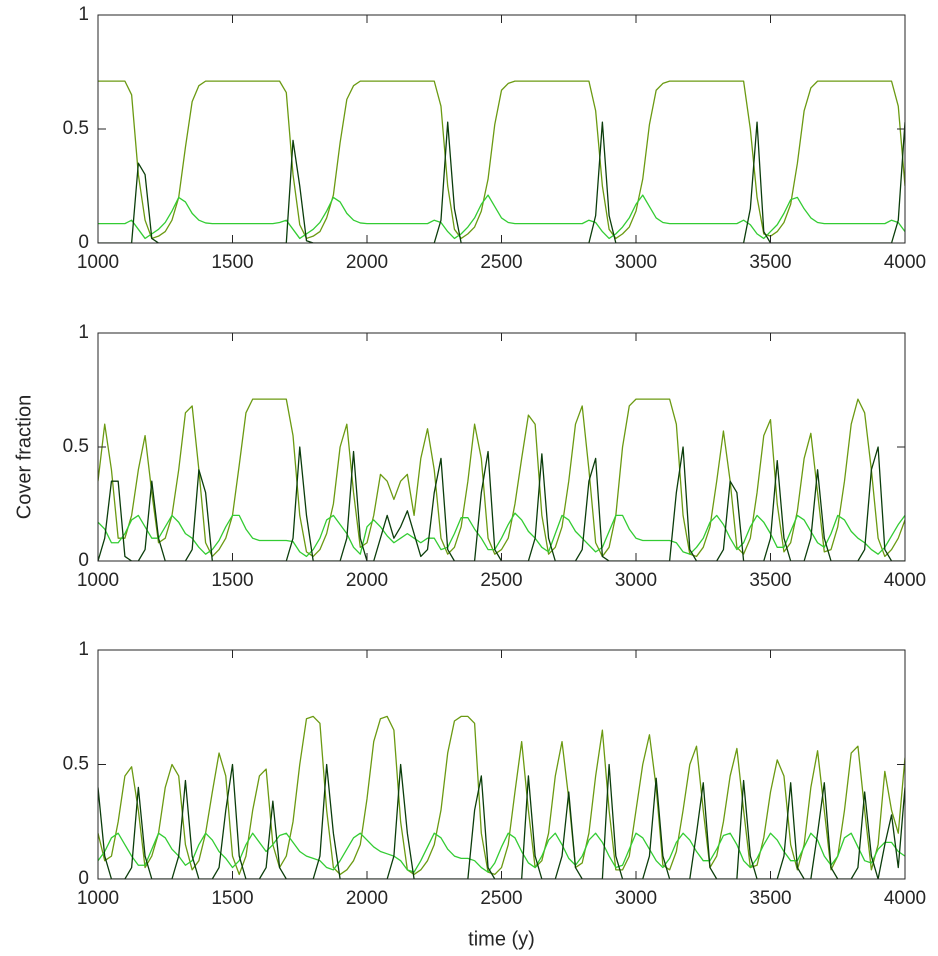 Image resolution: width=938 pixels, height=956 pixels. I want to click on y-axis-label: Cover fraction, so click(24, 457).